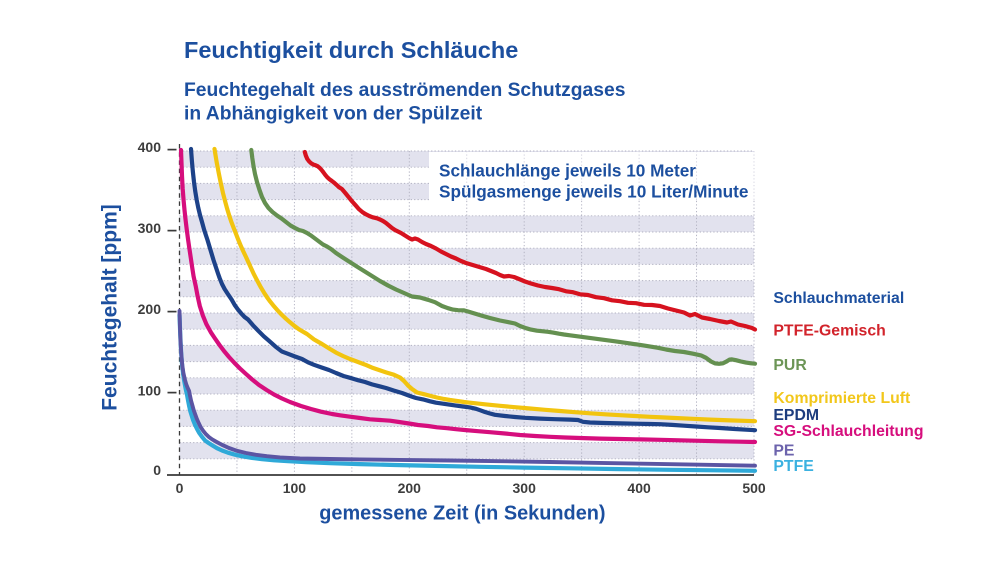  What do you see at coordinates (790, 365) in the screenshot?
I see `svg-text: PUR` at bounding box center [790, 365].